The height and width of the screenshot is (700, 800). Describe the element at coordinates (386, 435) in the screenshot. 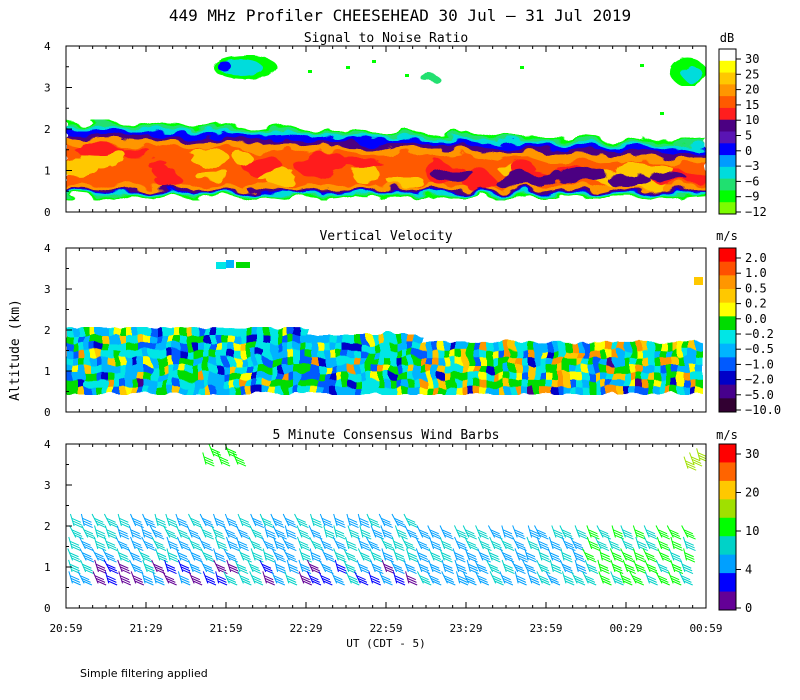

I see `barbs-panel-title: 5 Minute Consensus Wind Barbs` at that location.